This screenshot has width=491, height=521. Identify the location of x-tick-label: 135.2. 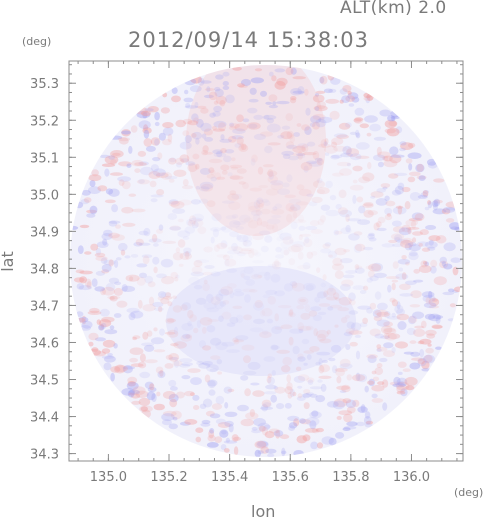
(168, 477).